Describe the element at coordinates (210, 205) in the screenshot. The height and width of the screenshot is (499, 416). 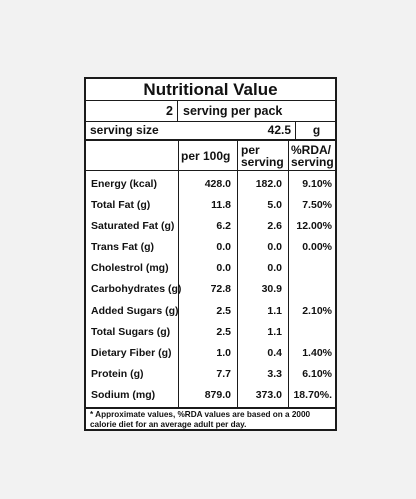
I see `nutrient-row: Total Fat (g) 11.8 5.0 7.50%` at that location.